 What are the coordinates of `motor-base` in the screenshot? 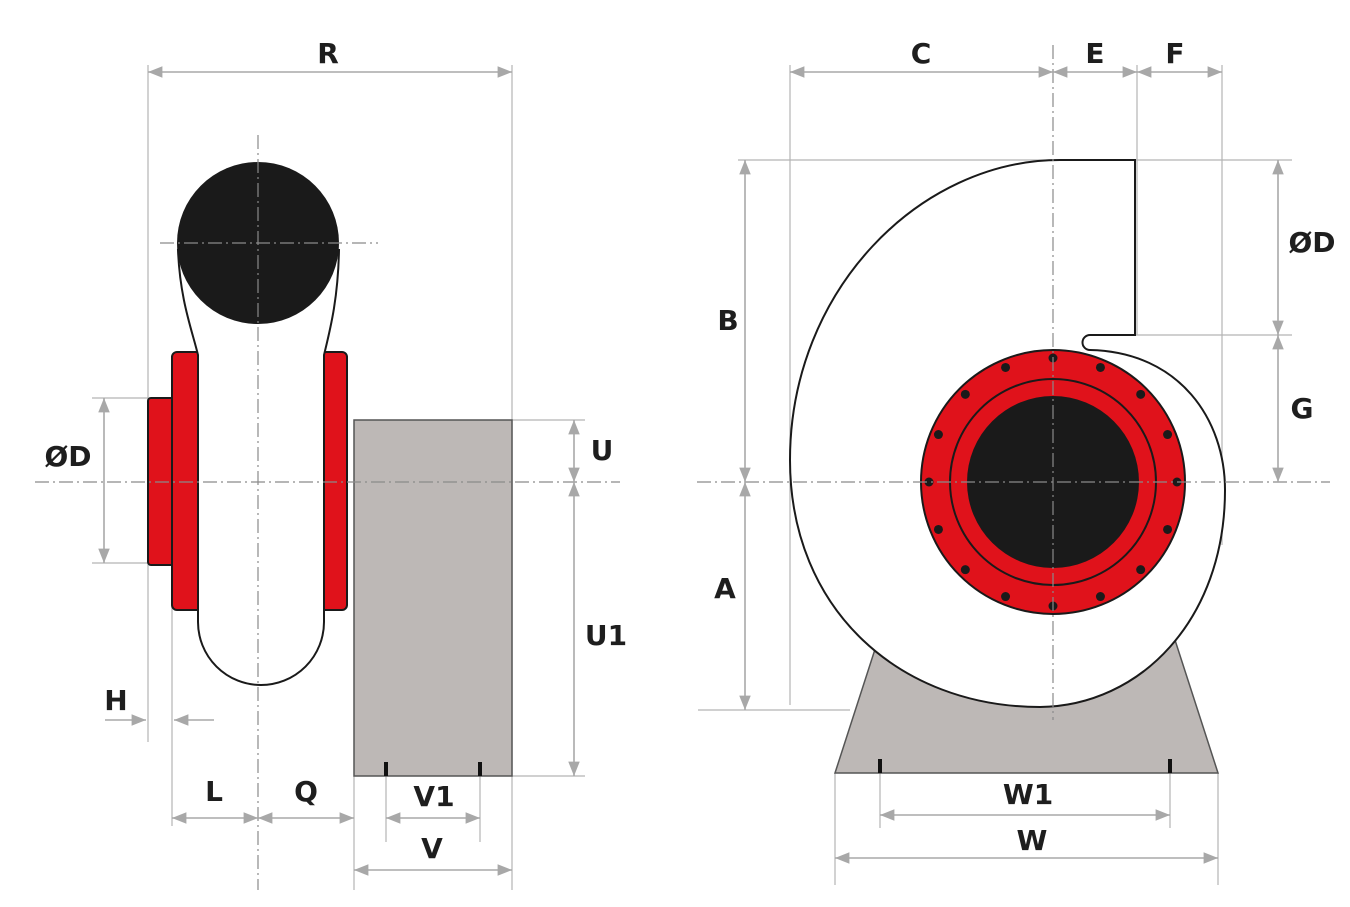 It's located at (433, 598).